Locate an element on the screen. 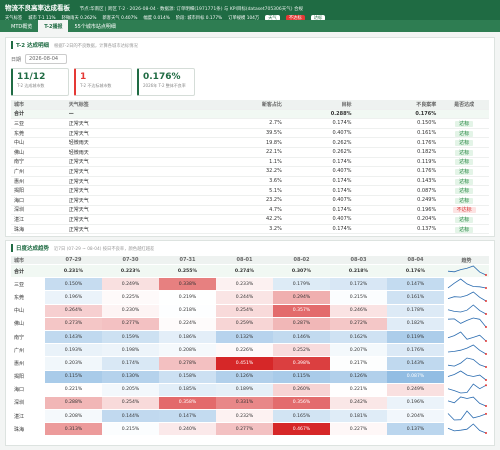 The height and width of the screenshot is (450, 500). table-cell: 广州 is located at coordinates (19, 171).